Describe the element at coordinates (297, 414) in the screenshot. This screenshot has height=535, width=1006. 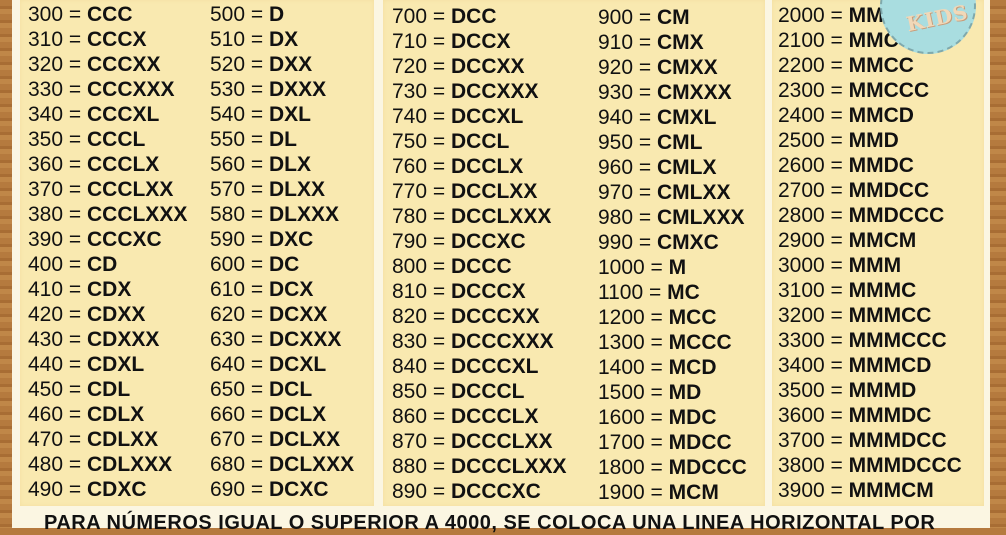
I see `roman-numeral: DCLX` at that location.